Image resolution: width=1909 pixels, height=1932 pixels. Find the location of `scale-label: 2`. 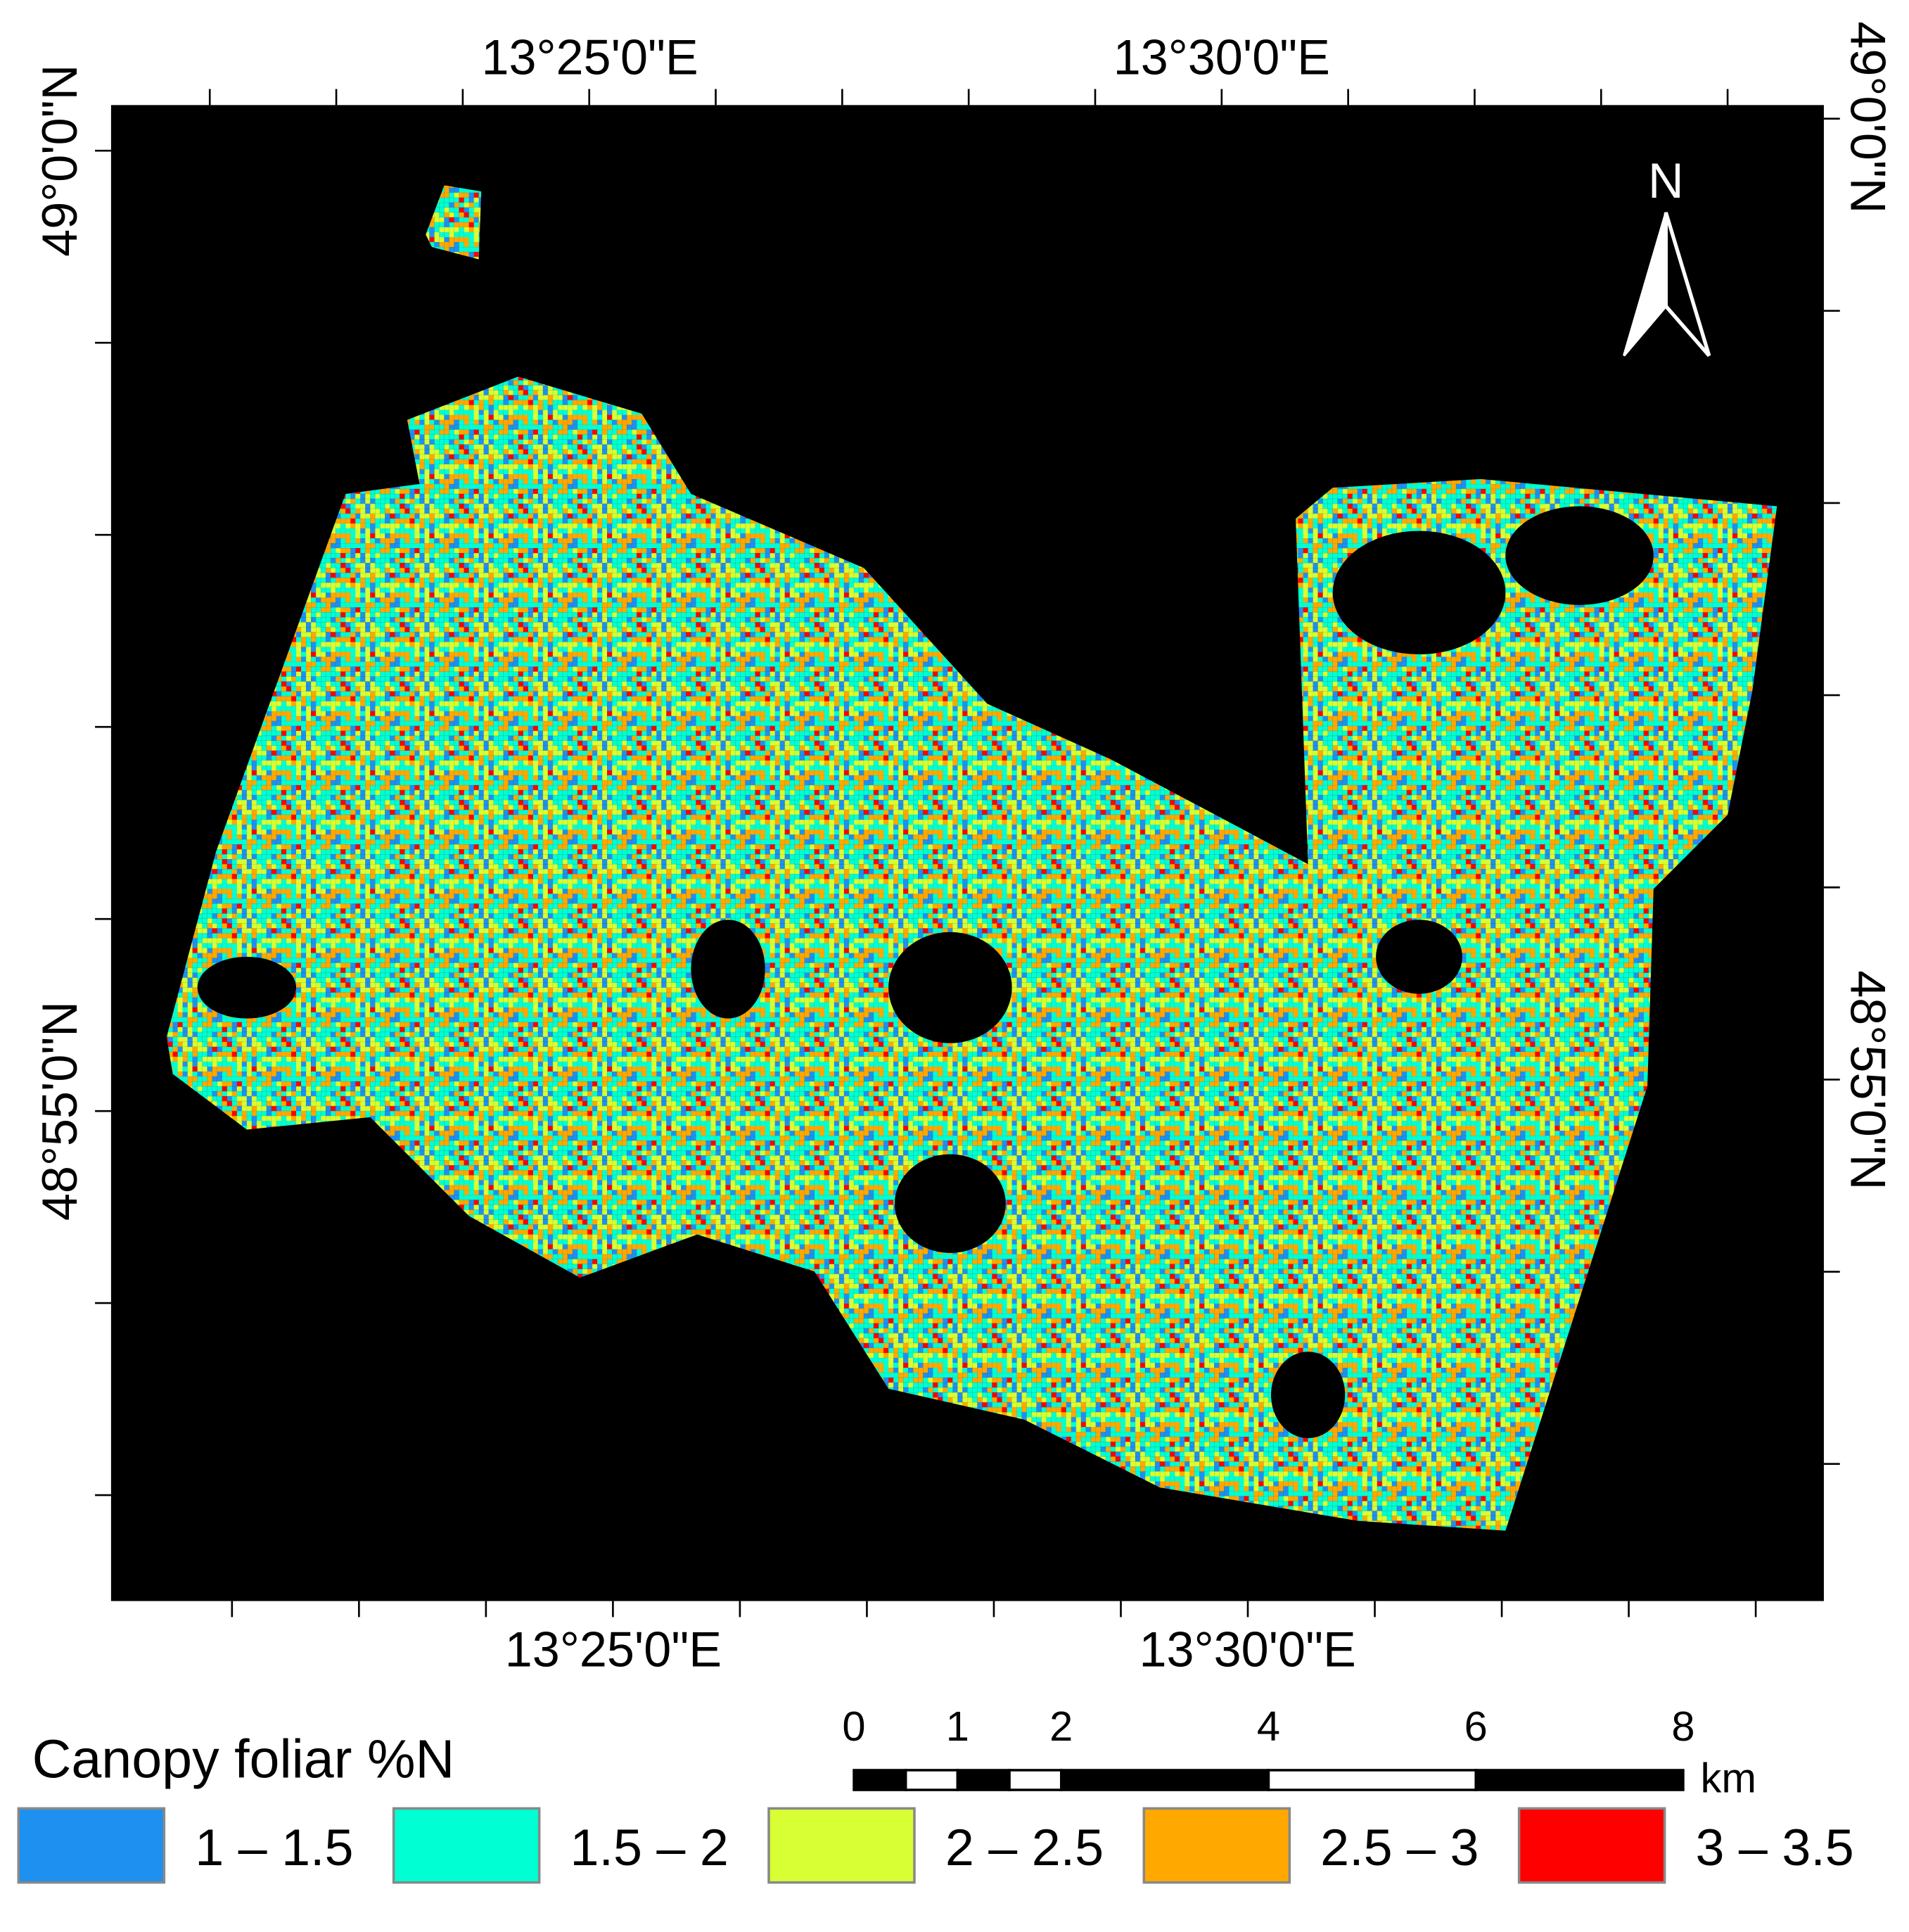

scale-label: 2 is located at coordinates (1061, 1726).